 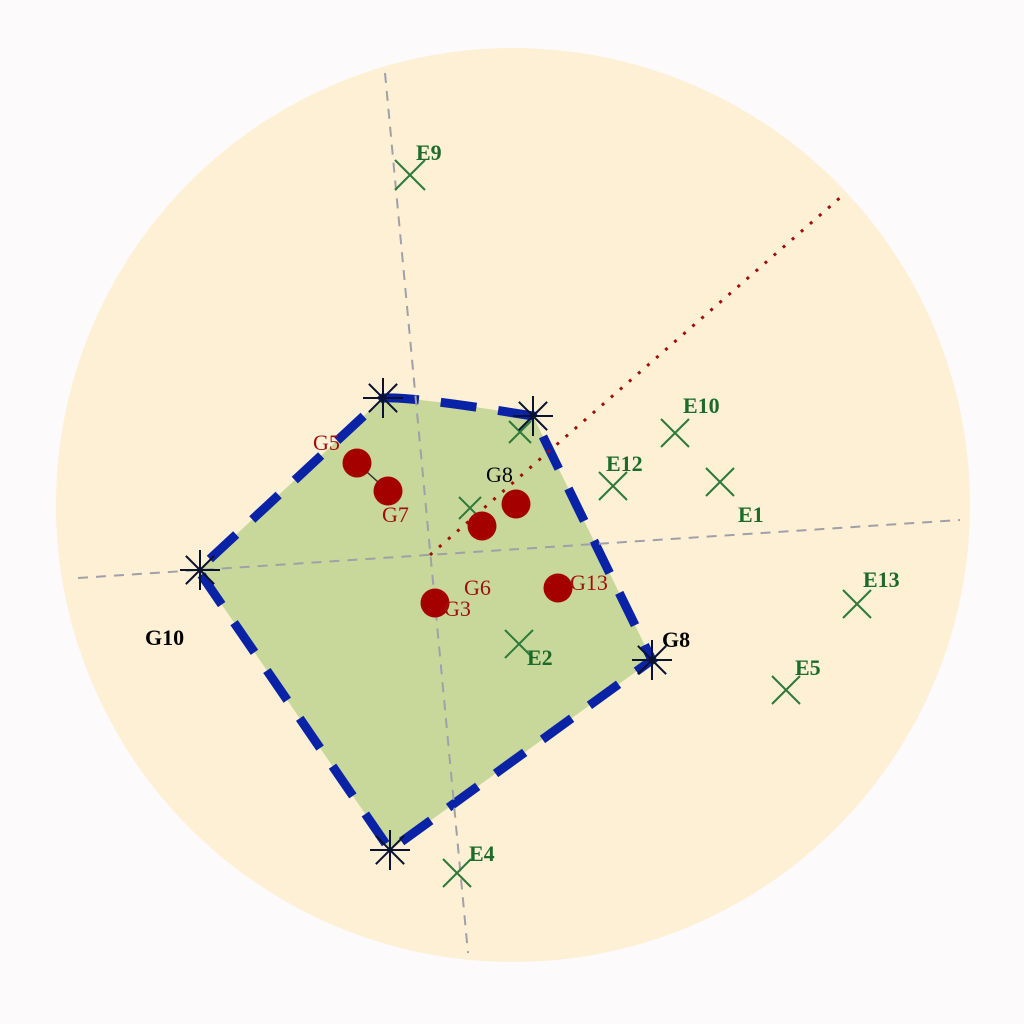 I want to click on point-g8, so click(x=516, y=504).